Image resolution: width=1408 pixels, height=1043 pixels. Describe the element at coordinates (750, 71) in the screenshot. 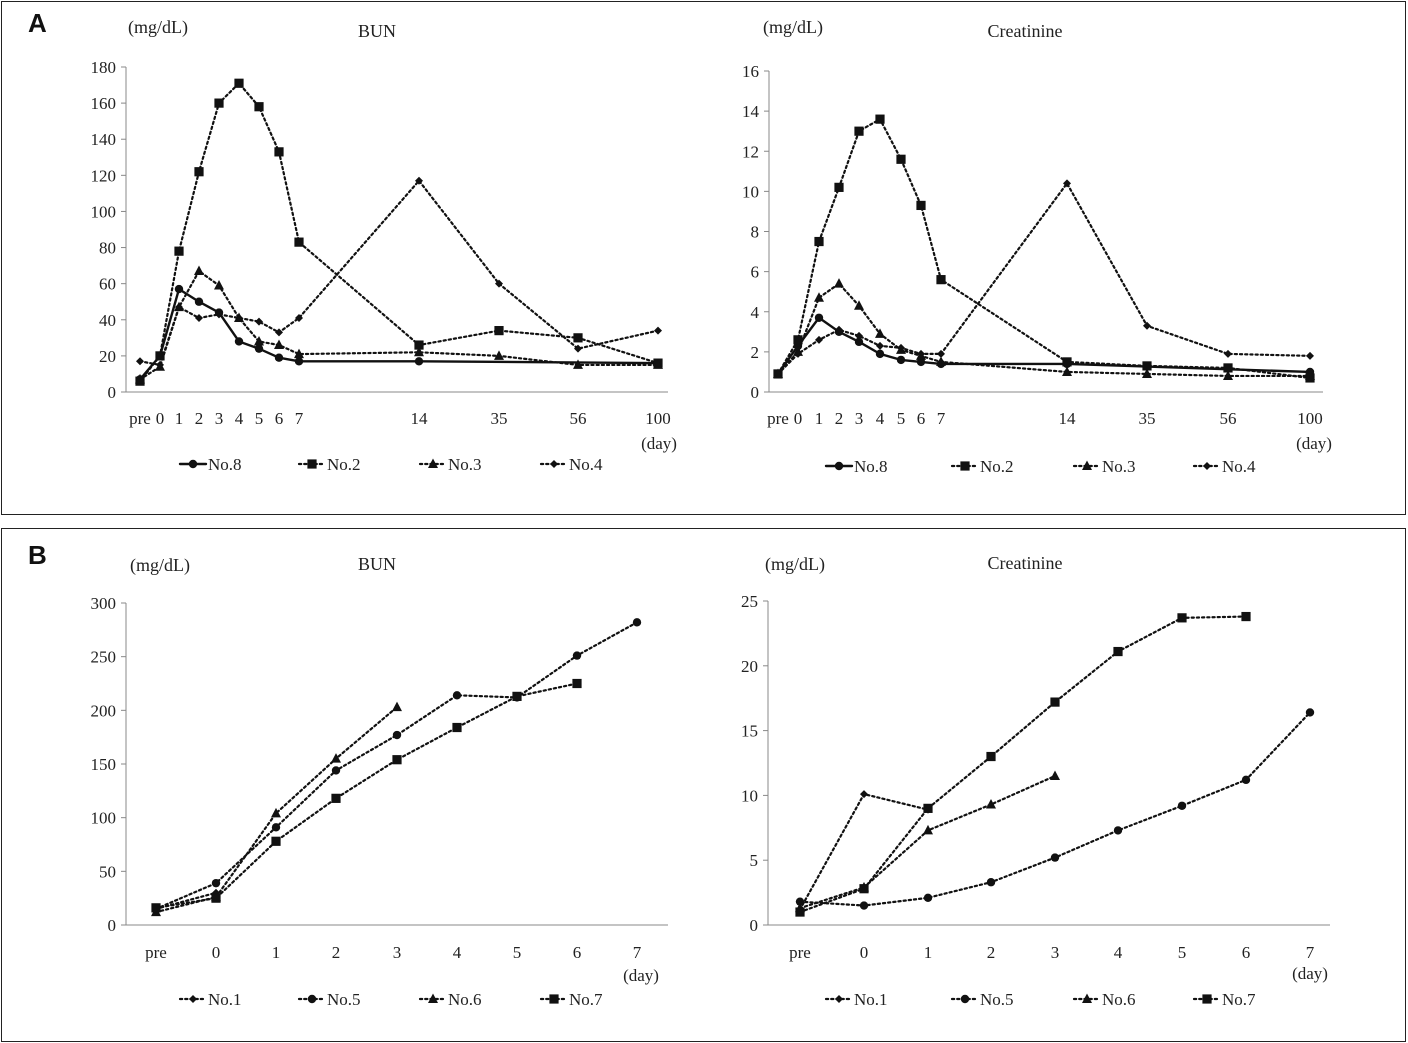

I see `y-tick-label: 16` at that location.